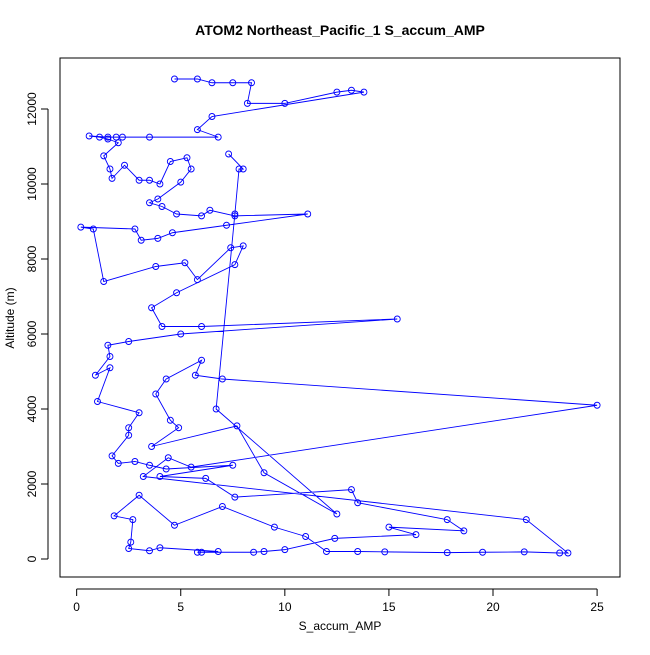 The height and width of the screenshot is (655, 650). I want to click on y-tick-label: 2000, so click(32, 483).